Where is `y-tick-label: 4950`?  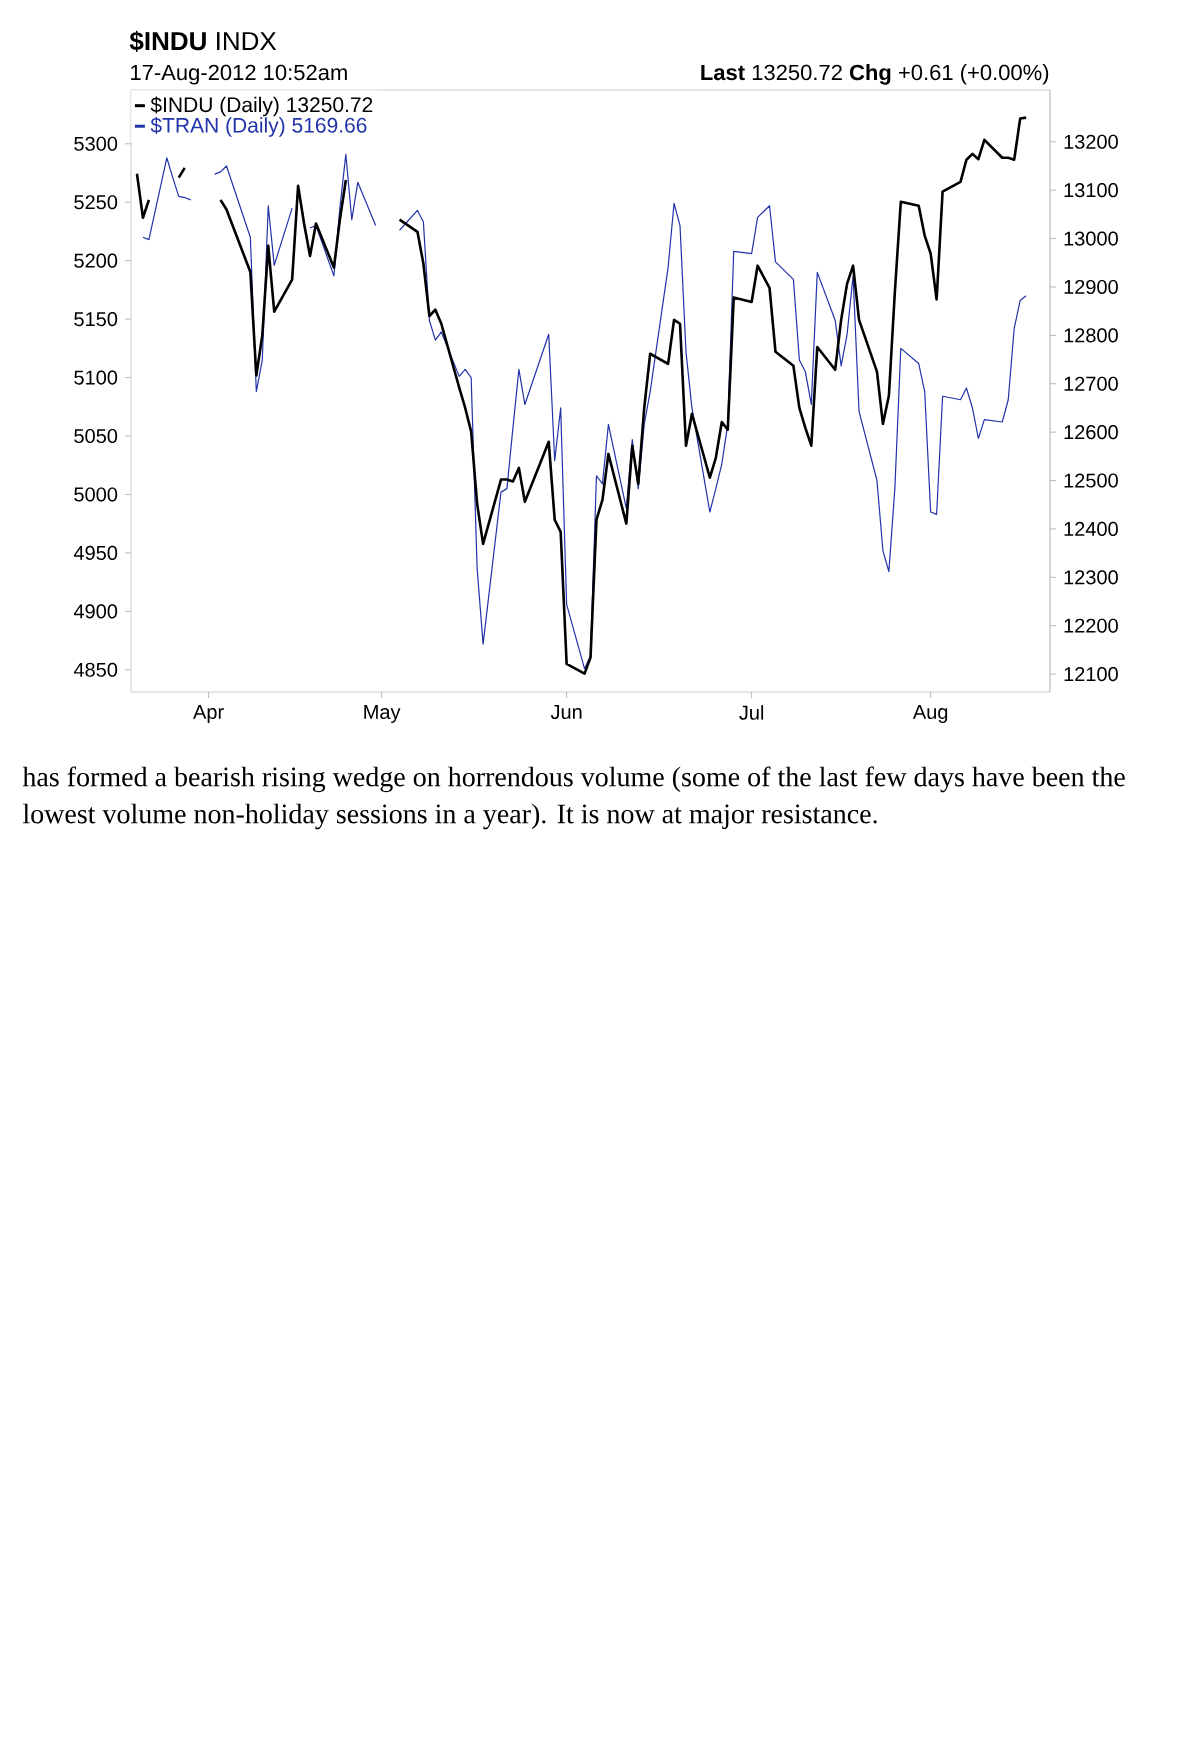 y-tick-label: 4950 is located at coordinates (95, 552).